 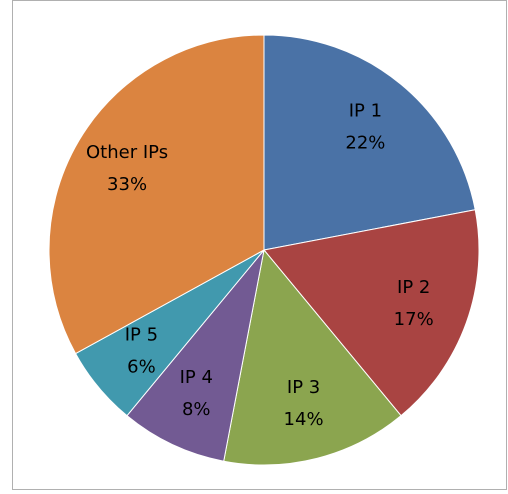 I want to click on slice-value-label: 33%, so click(x=127, y=184).